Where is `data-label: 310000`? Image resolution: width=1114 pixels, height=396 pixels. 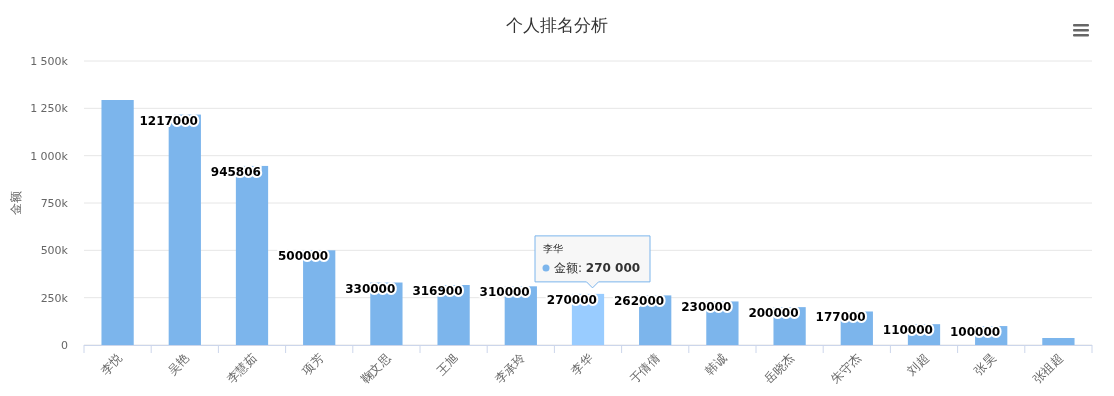
data-label: 310000 is located at coordinates (504, 292).